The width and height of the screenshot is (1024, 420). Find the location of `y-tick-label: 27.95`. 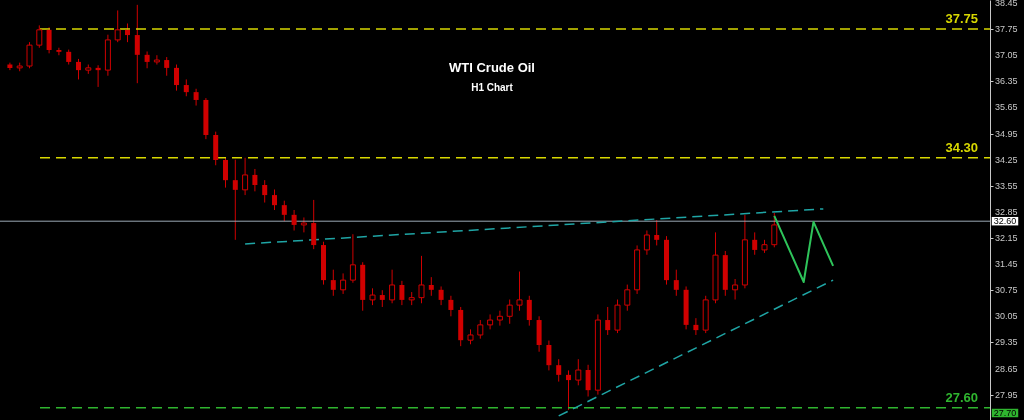

y-tick-label: 27.95 is located at coordinates (1006, 394).